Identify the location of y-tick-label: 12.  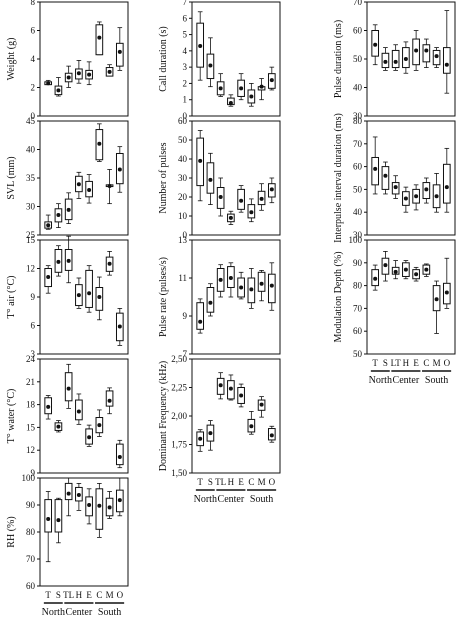
(30, 269).